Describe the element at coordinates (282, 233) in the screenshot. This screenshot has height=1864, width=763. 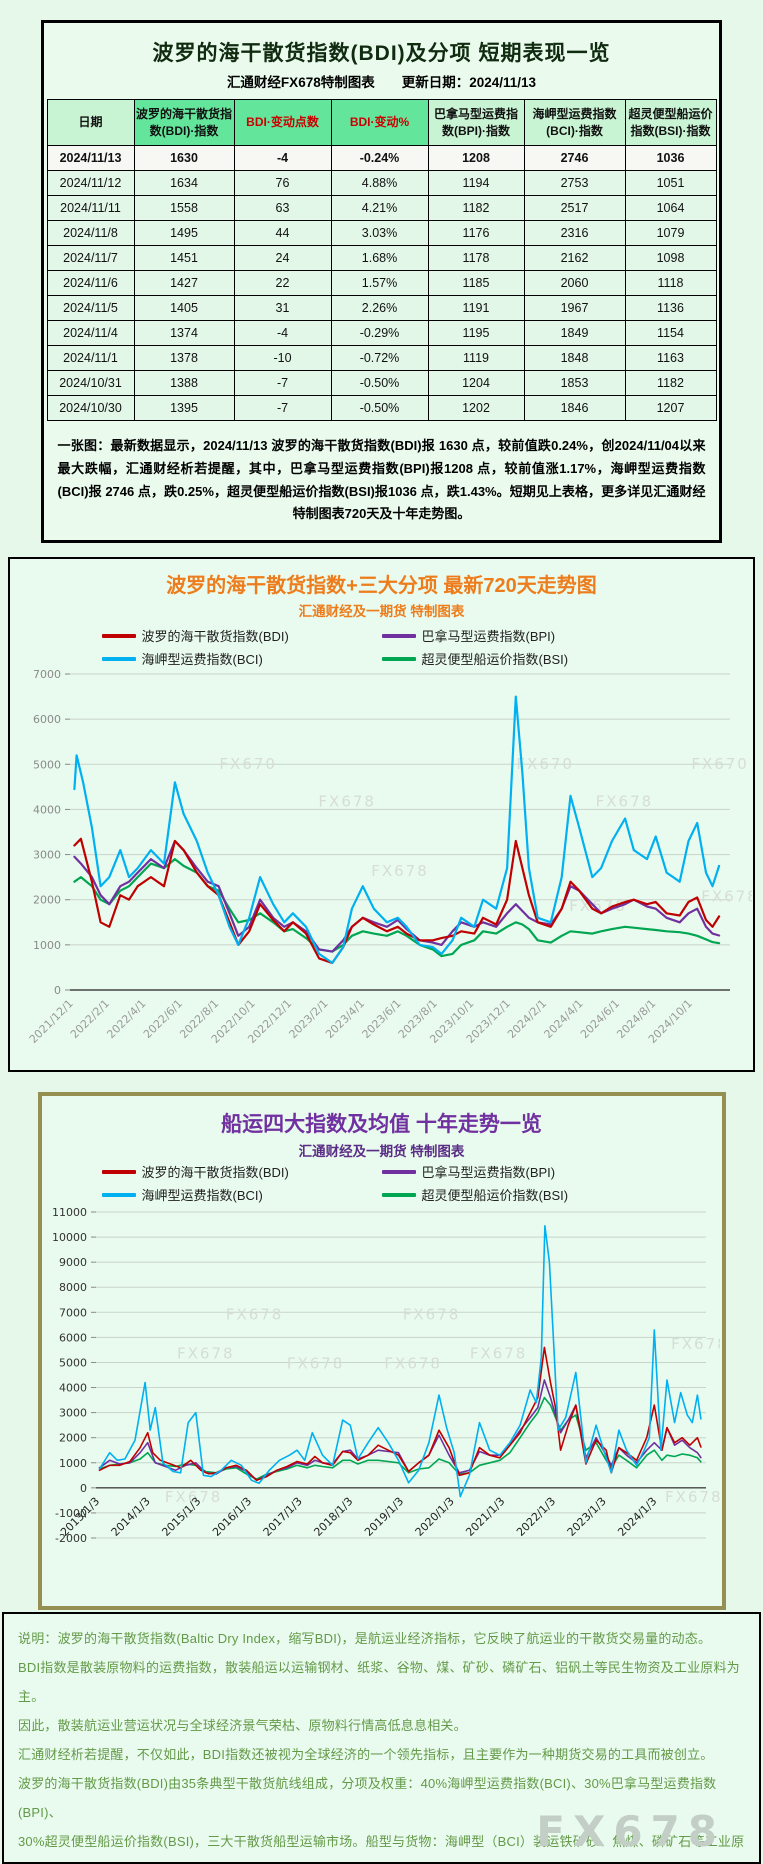
I see `value-cell: 44` at that location.